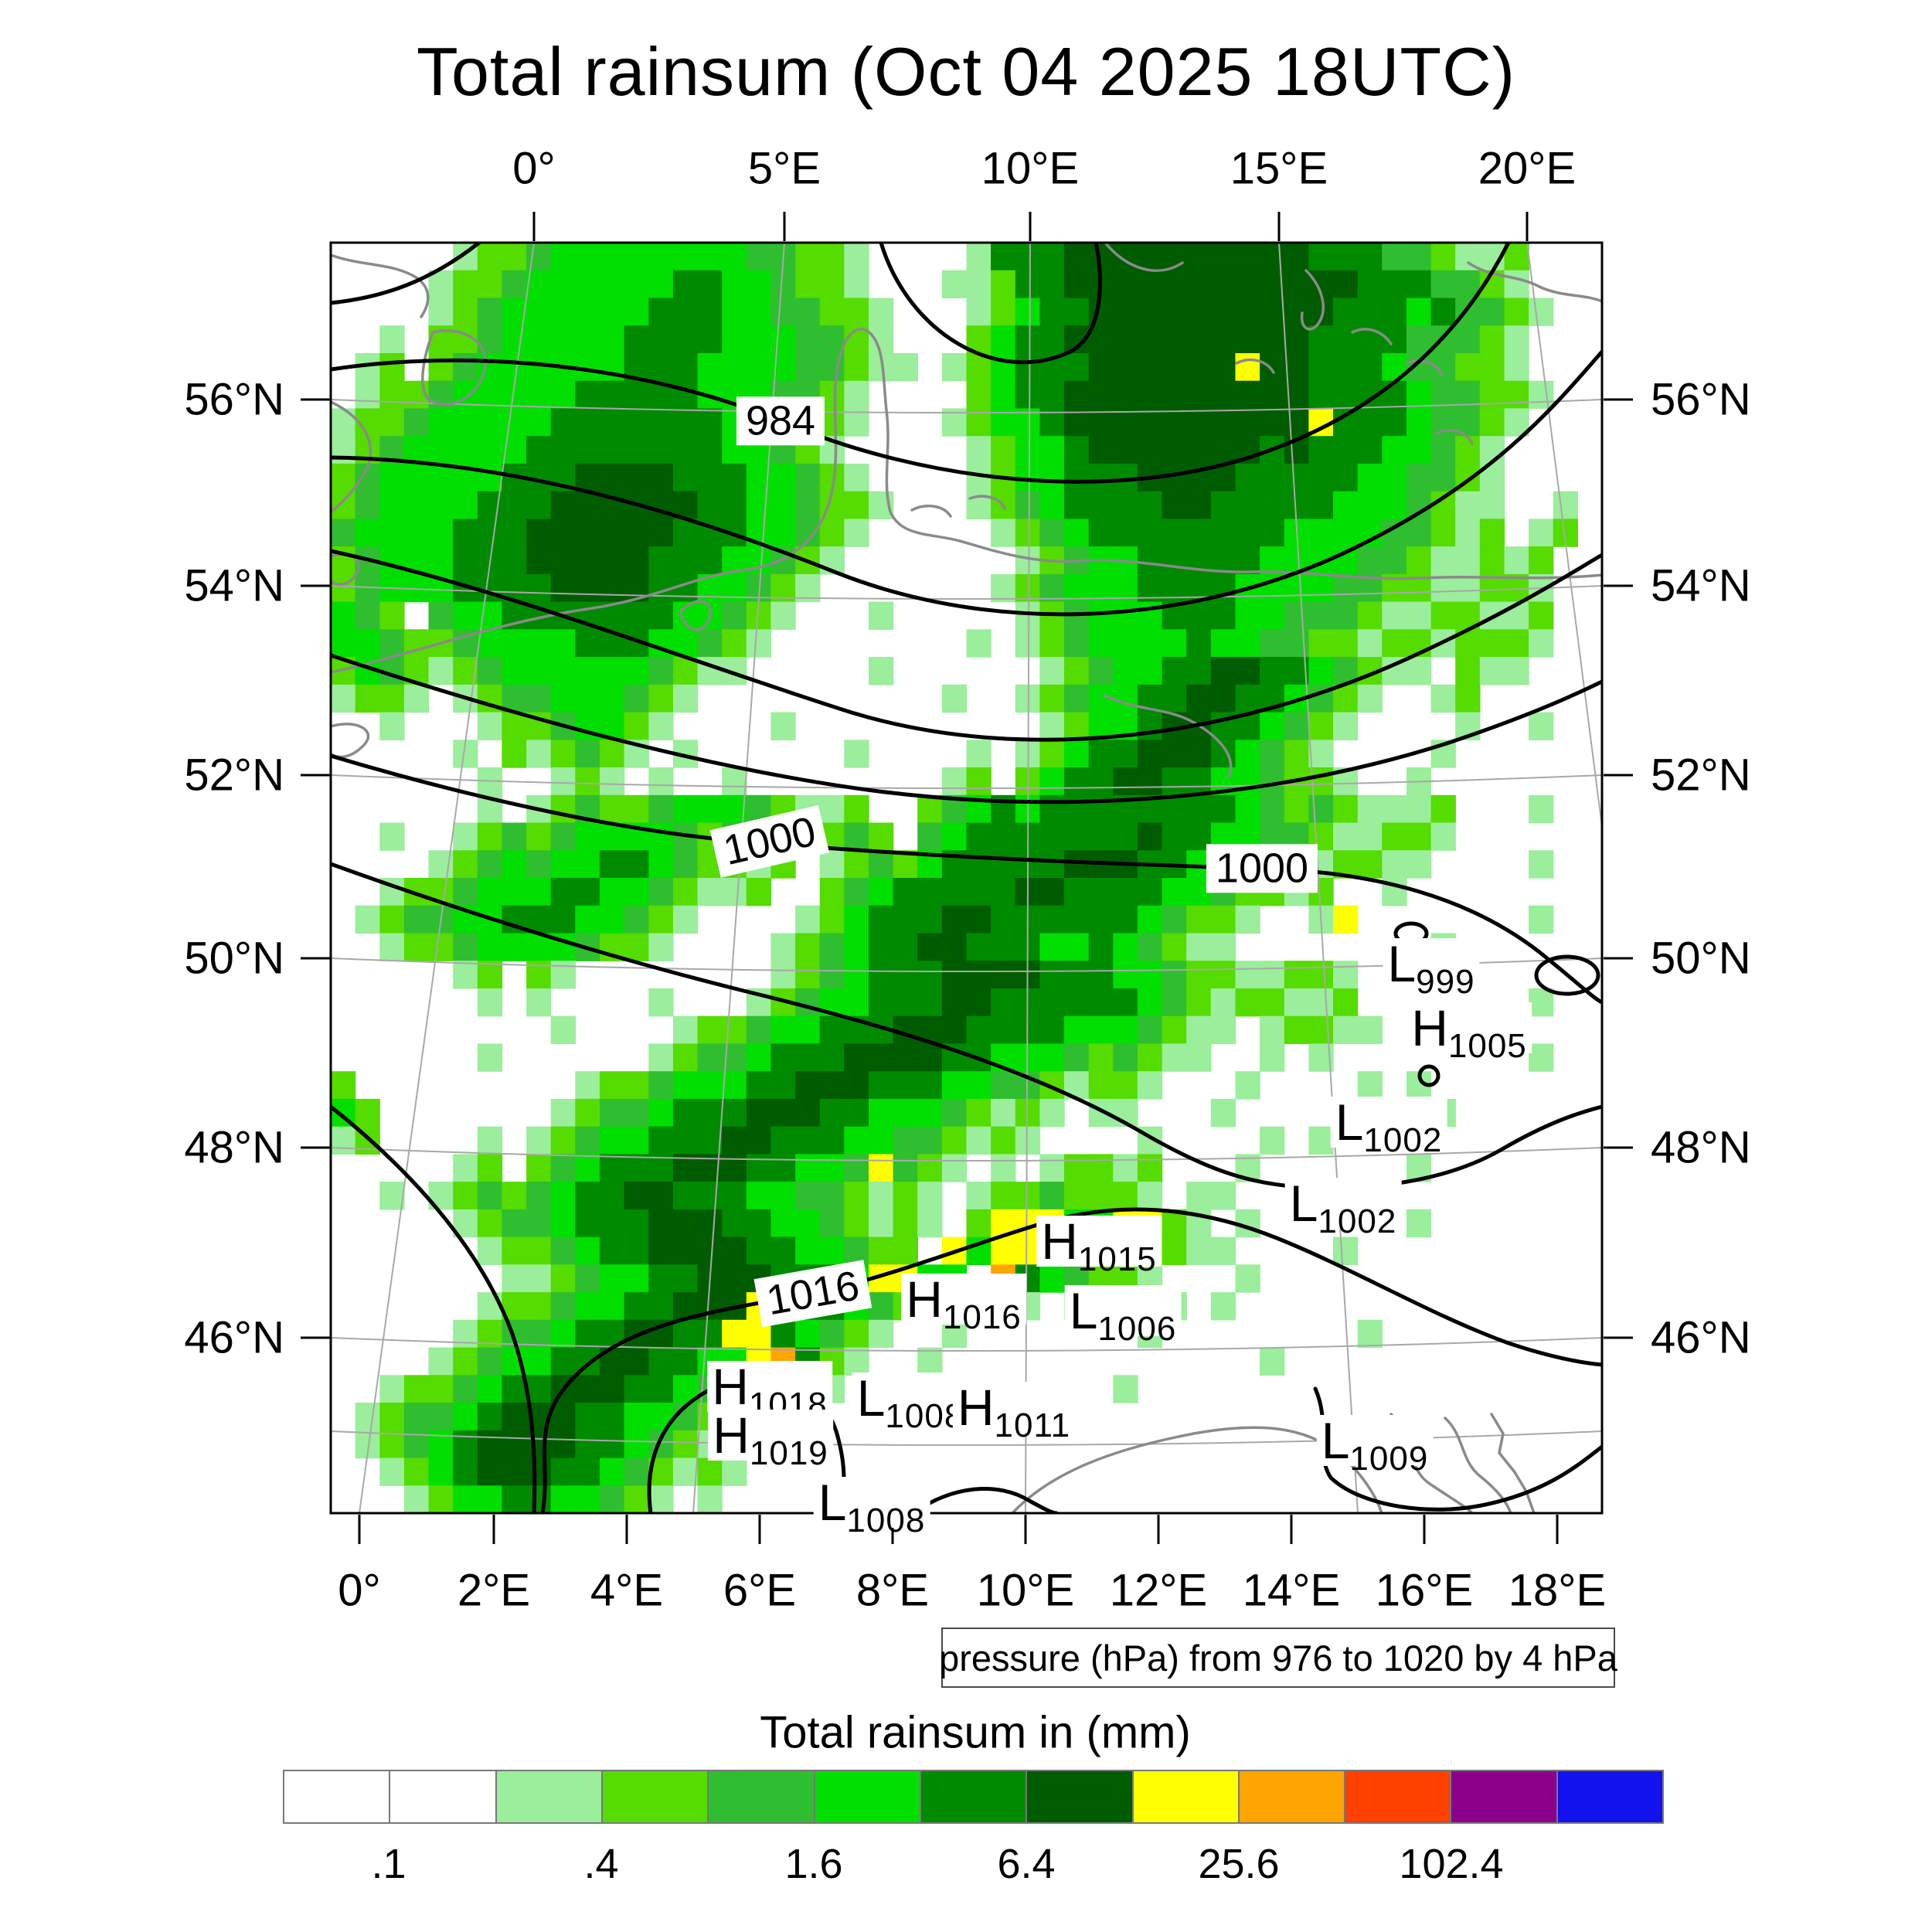 The image size is (1932, 1932). What do you see at coordinates (234, 958) in the screenshot?
I see `left-axis-label: 50°N` at bounding box center [234, 958].